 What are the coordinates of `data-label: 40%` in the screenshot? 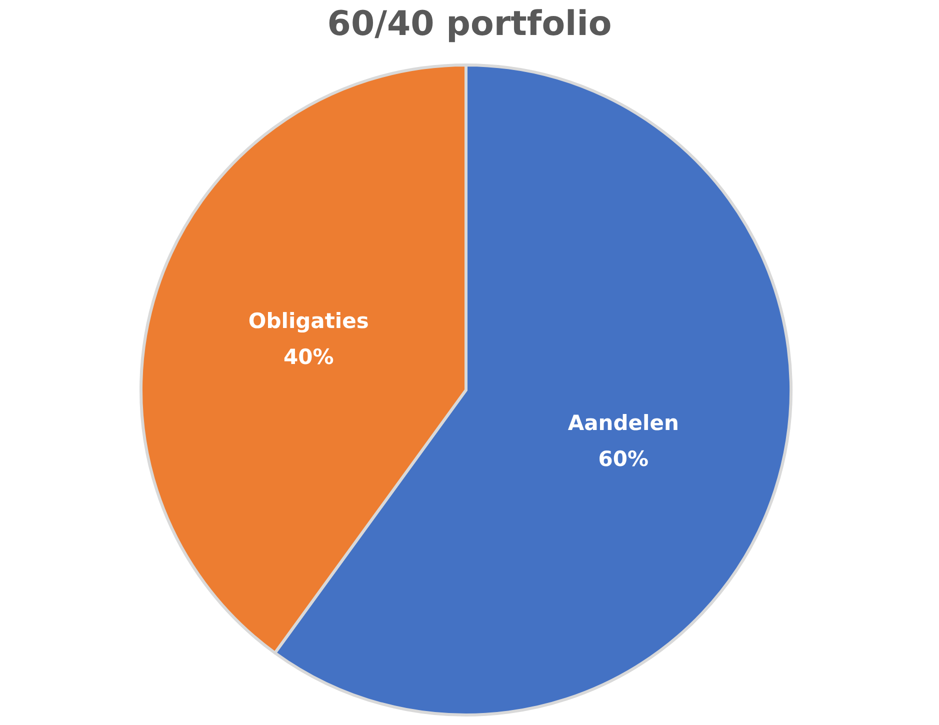 It's located at (308, 356).